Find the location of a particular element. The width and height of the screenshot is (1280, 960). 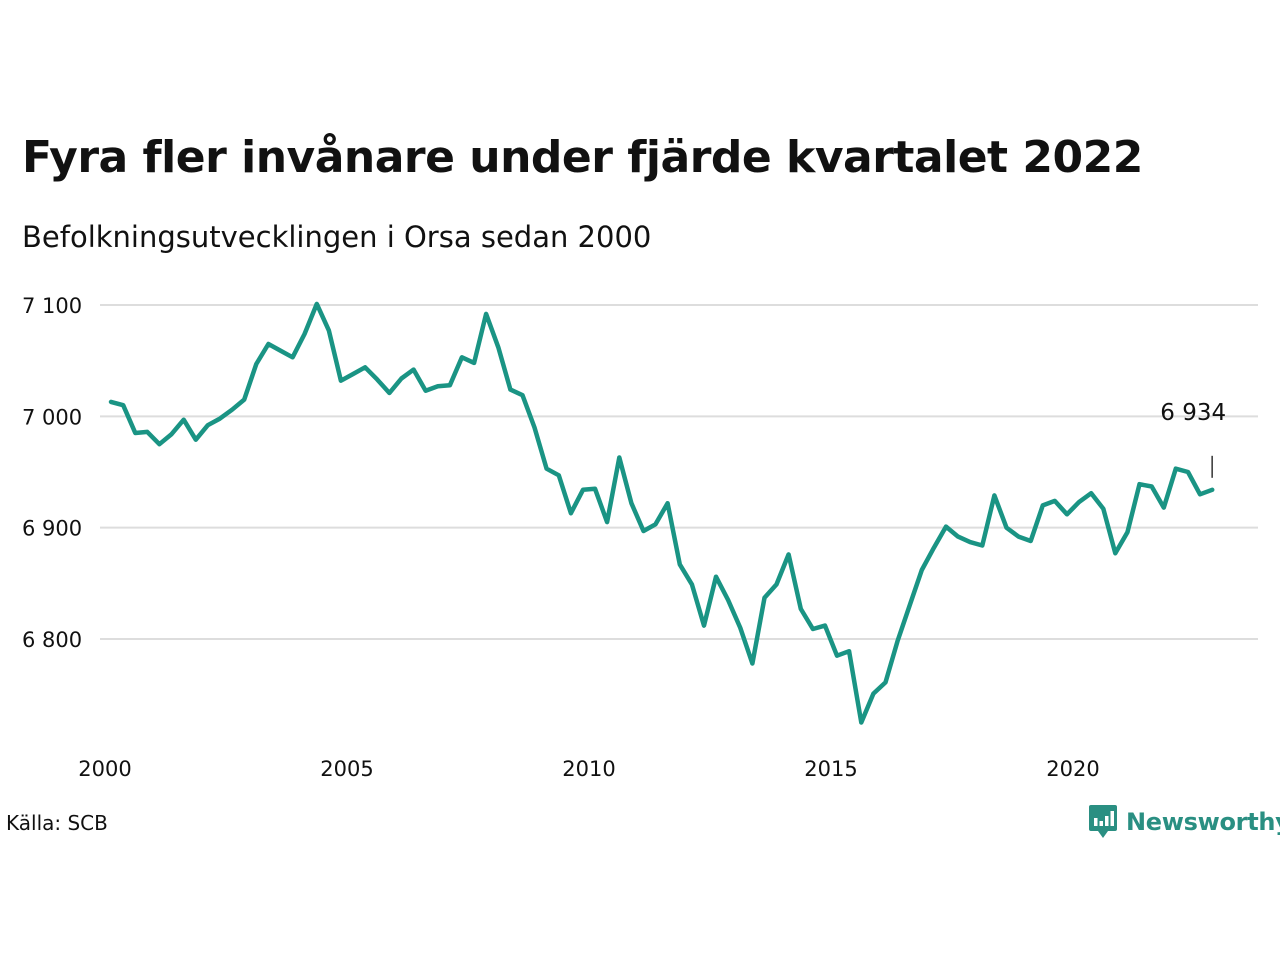

y-tick-label-7100: 7 100 is located at coordinates (52, 306).